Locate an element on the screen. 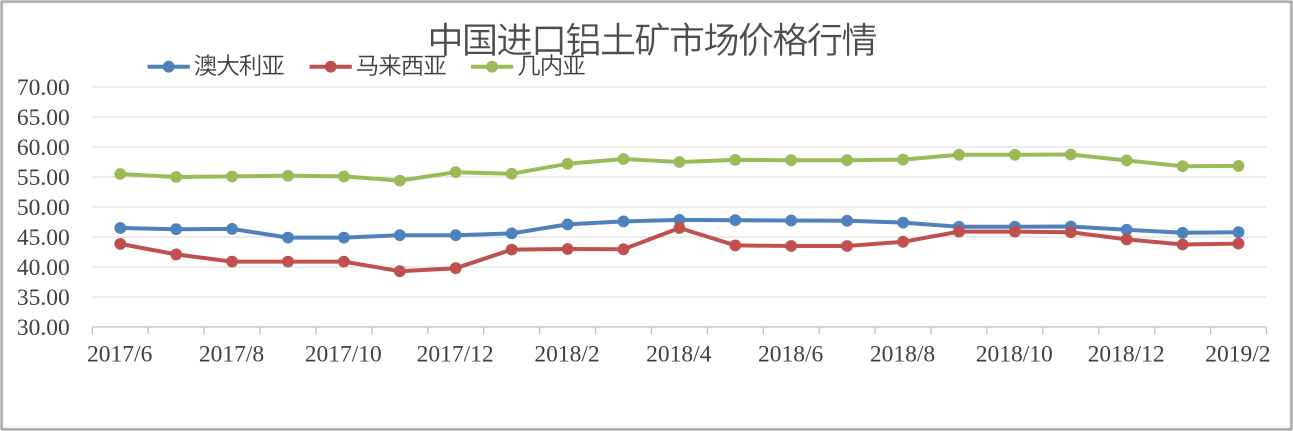 Image resolution: width=1293 pixels, height=431 pixels. svg-text: 2018/4 is located at coordinates (679, 355).